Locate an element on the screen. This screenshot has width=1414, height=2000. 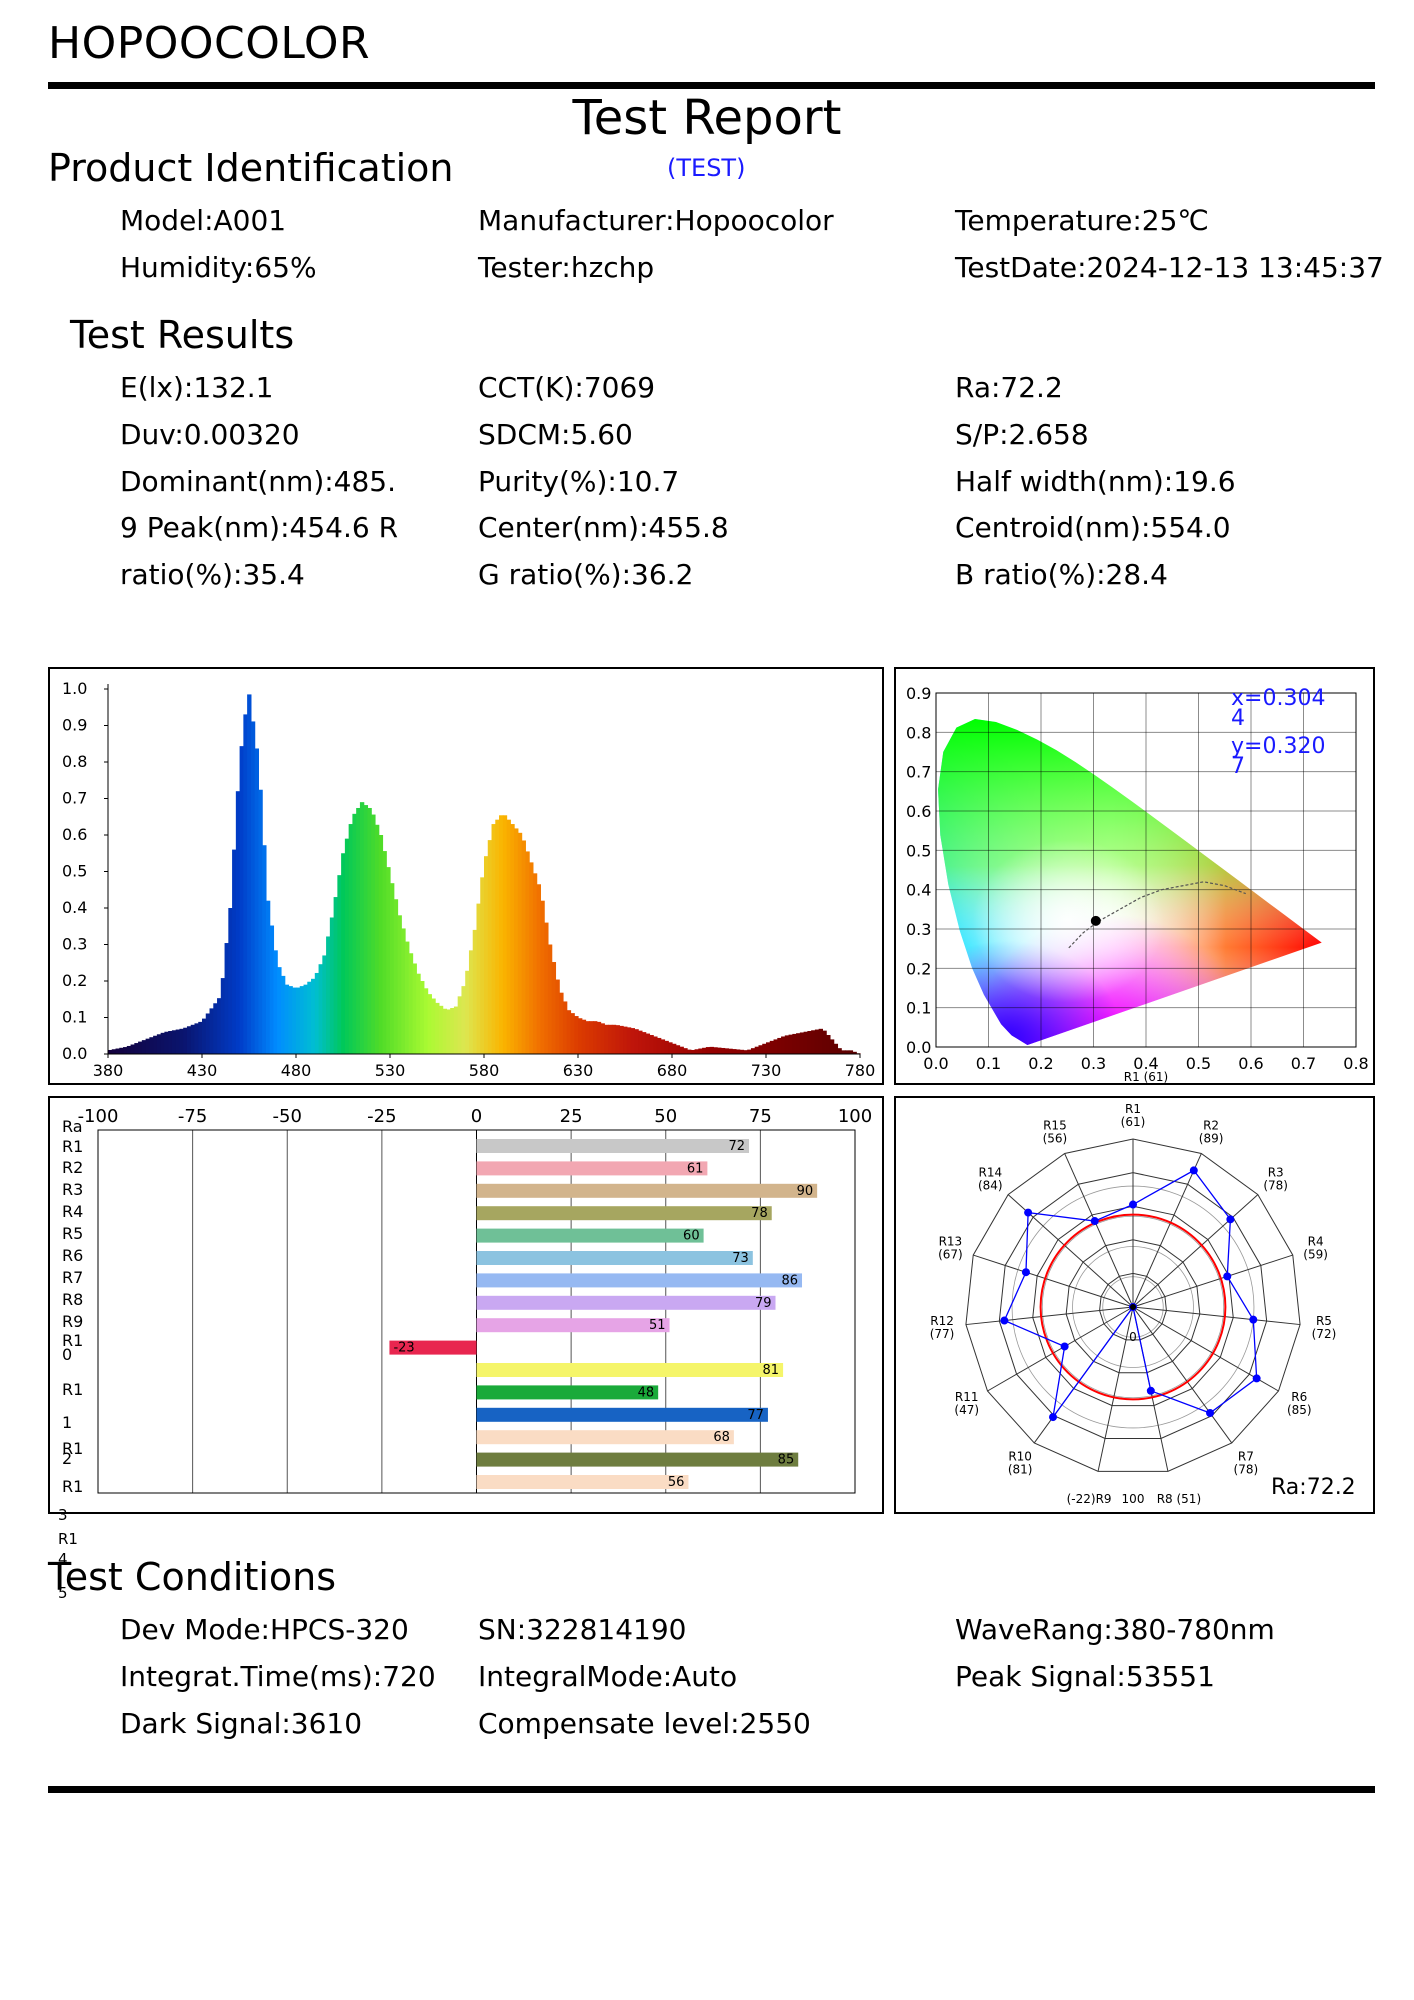
result-peak: 9 Peak(nm):454.6 R is located at coordinates (259, 527).